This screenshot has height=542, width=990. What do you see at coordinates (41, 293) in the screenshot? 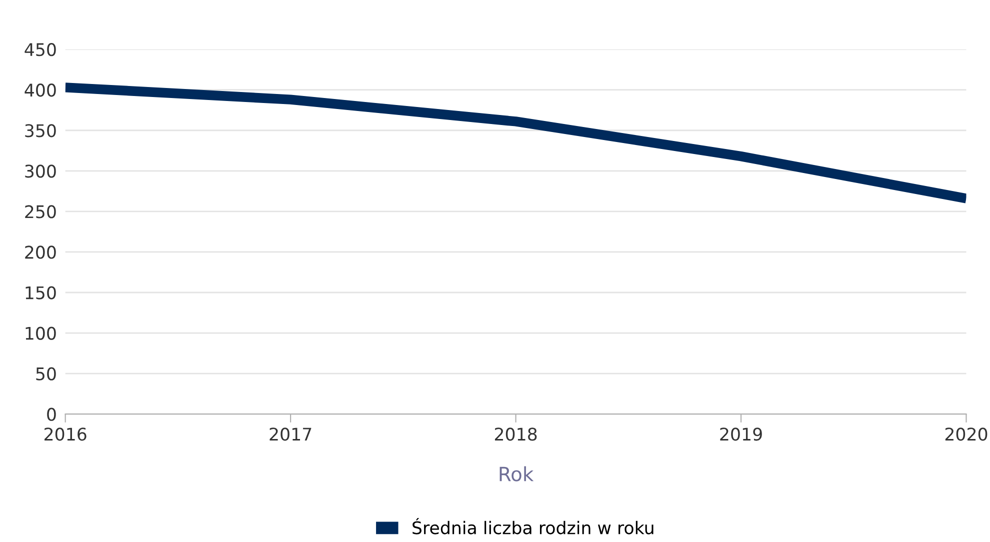
I see `y-tick-label: 150` at bounding box center [41, 293].